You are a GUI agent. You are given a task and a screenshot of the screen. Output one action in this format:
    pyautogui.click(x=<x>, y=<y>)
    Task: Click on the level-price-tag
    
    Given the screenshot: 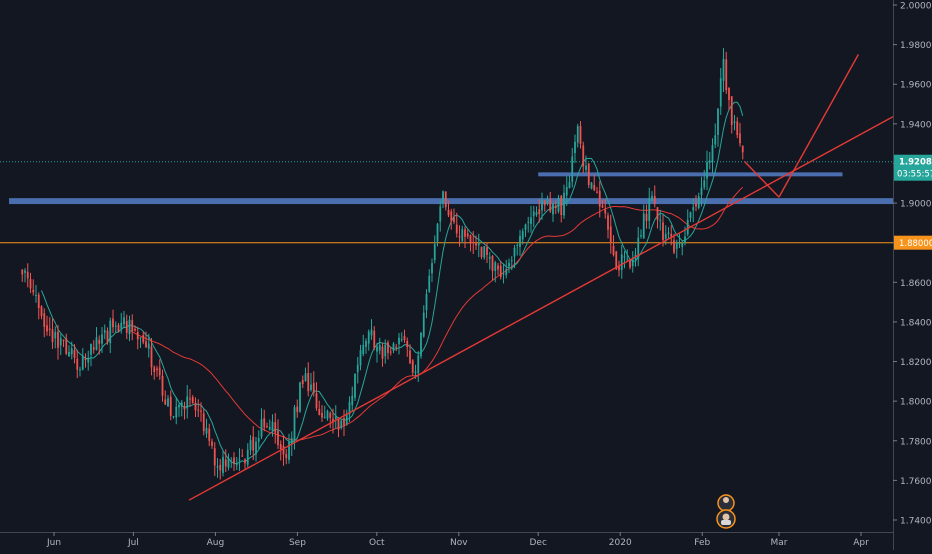 What is the action you would take?
    pyautogui.click(x=913, y=242)
    